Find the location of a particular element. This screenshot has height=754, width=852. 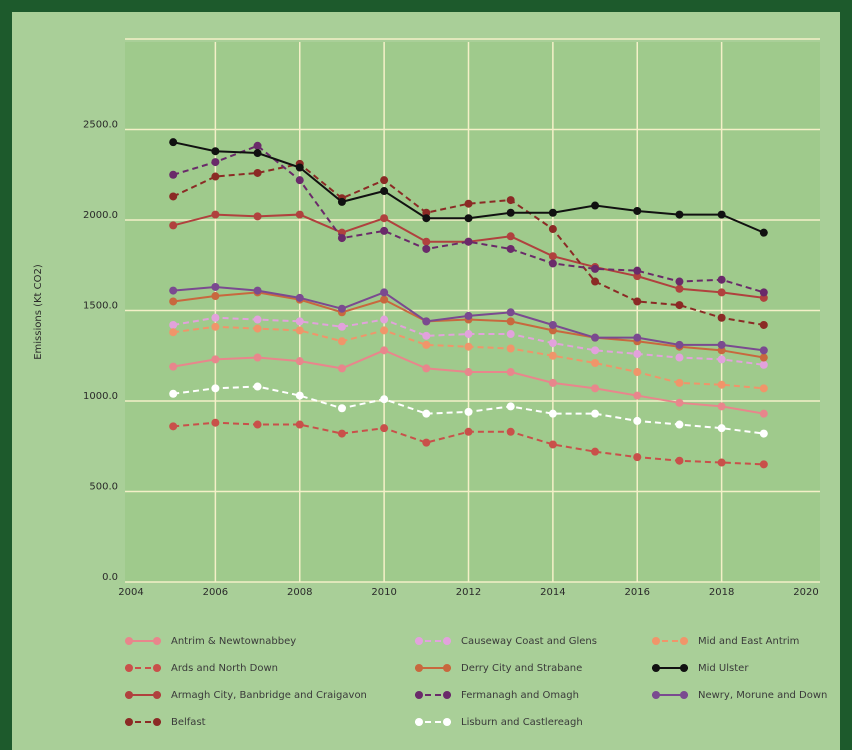

y-tick-label: 1500.0 is located at coordinates (100, 306).